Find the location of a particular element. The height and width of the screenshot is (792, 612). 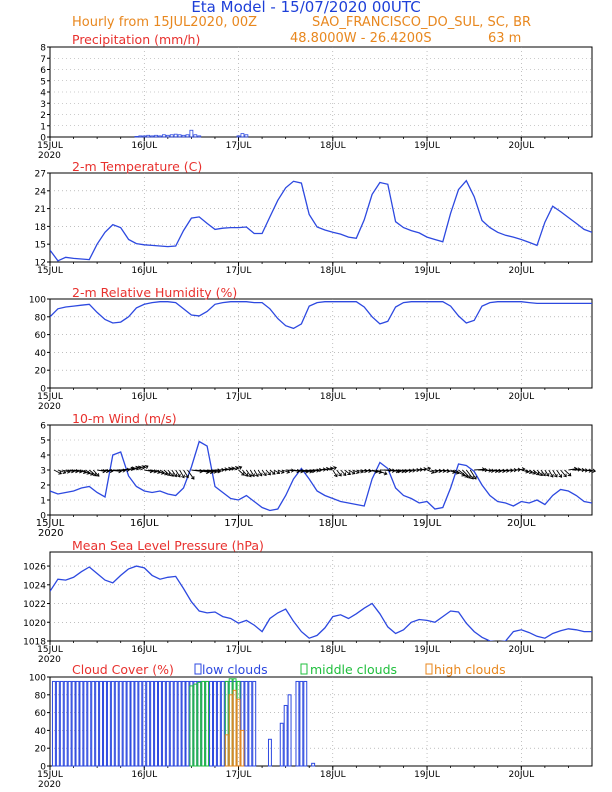

rh-ytick-label: 20 is located at coordinates (41, 372).